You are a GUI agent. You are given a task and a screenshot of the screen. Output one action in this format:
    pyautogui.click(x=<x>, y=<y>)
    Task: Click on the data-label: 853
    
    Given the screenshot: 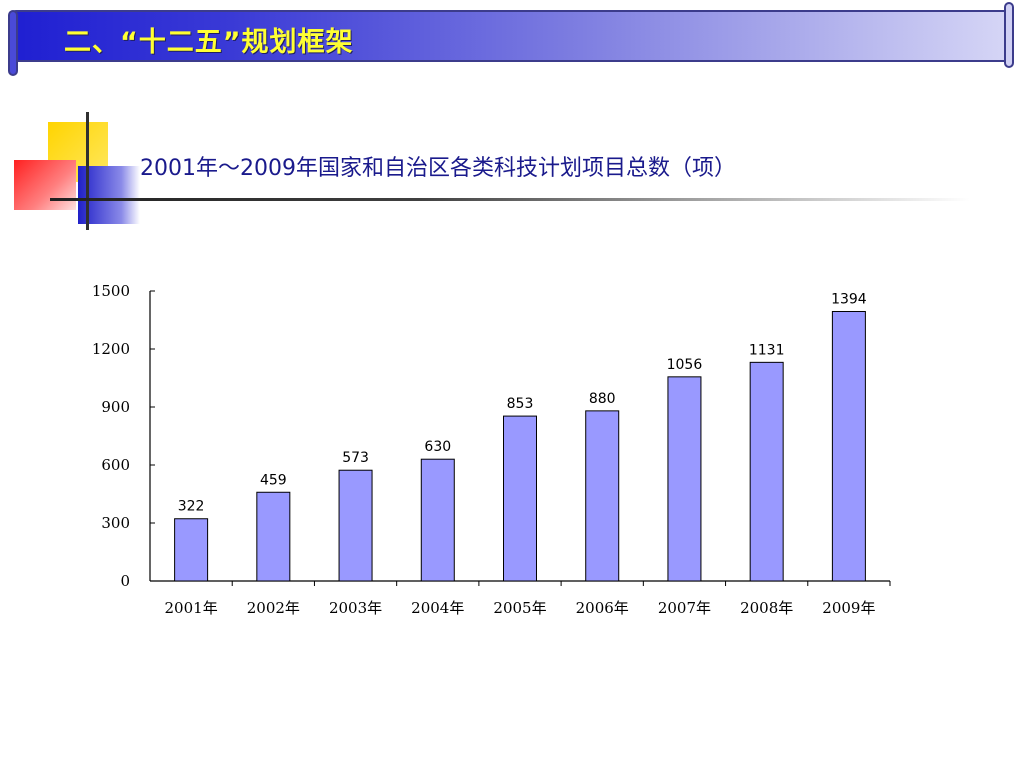 What is the action you would take?
    pyautogui.click(x=520, y=404)
    